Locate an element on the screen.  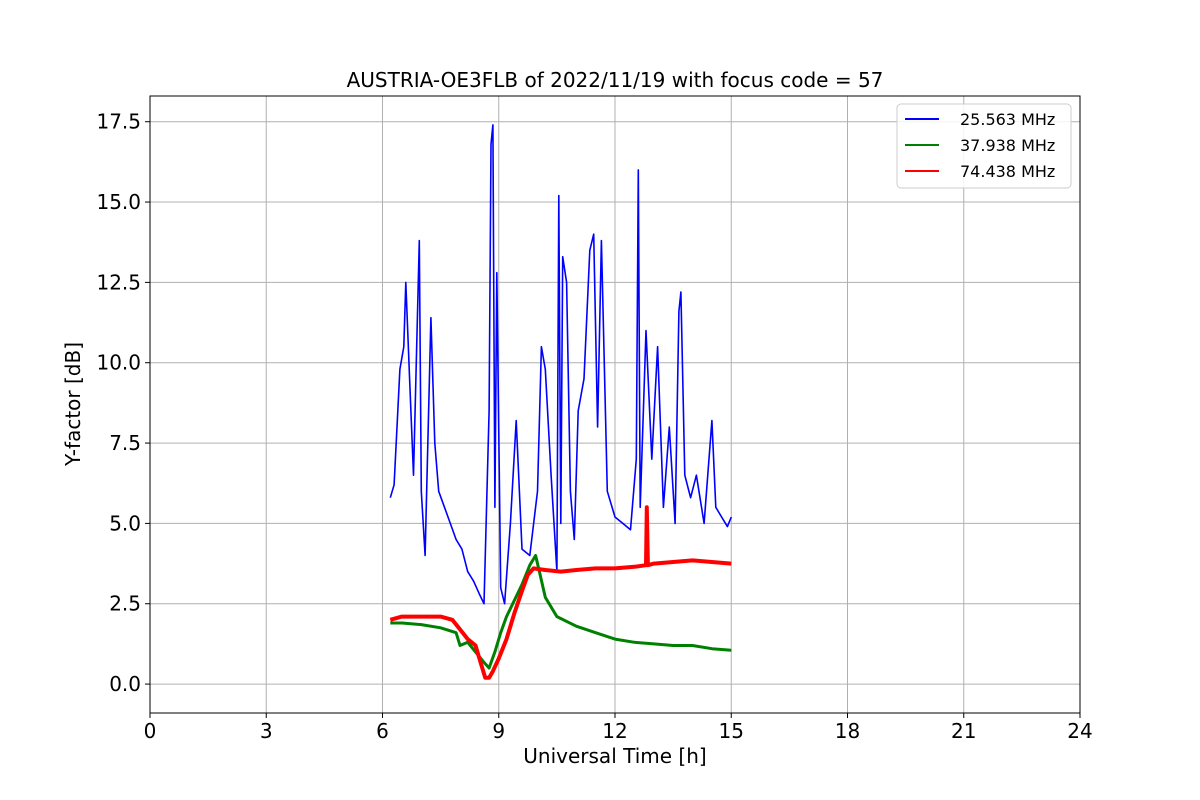
y-tick-label: 15.0 is located at coordinates (118, 202).